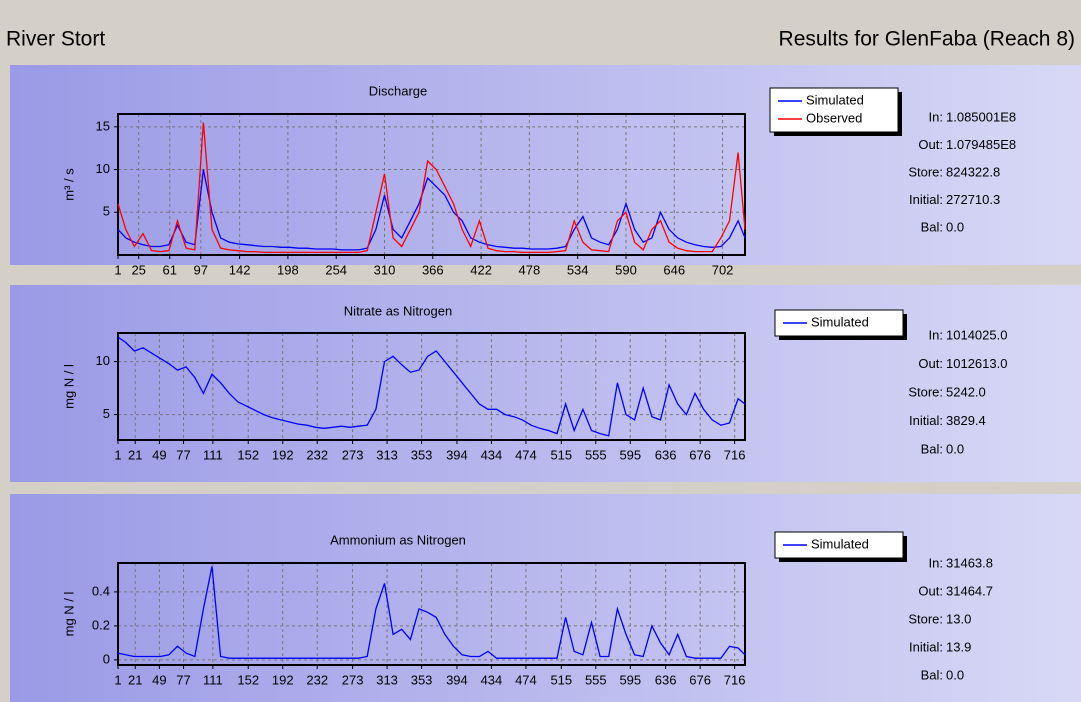  Describe the element at coordinates (530, 269) in the screenshot. I see `x-tick-label: 478` at that location.